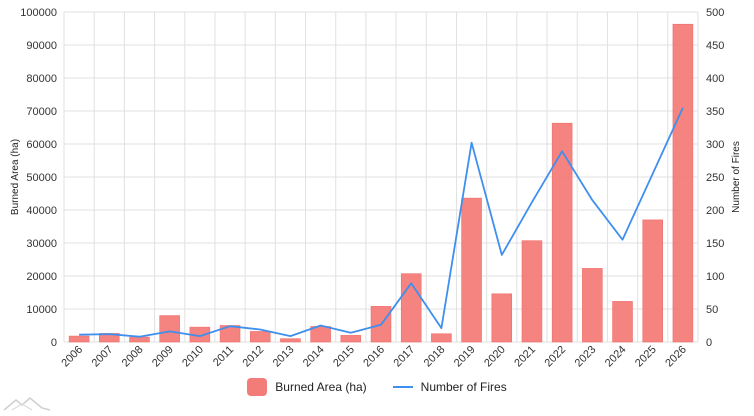  Describe the element at coordinates (38, 13) in the screenshot. I see `left-tick-label: 100000` at that location.